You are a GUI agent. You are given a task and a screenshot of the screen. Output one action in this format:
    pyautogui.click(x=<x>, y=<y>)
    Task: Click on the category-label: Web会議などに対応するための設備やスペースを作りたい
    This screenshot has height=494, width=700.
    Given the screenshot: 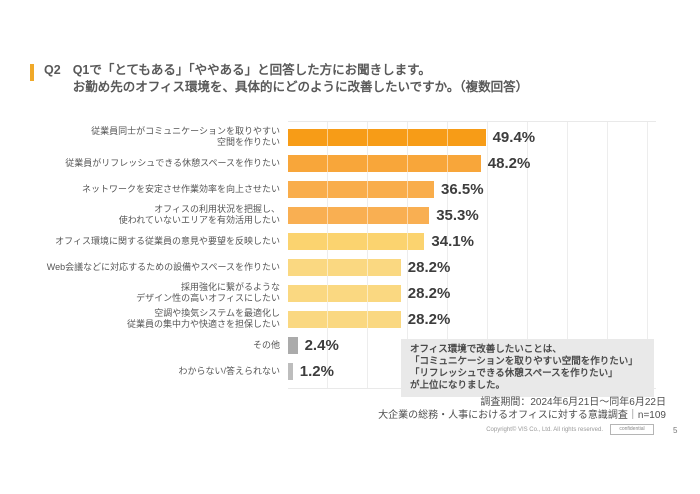 What is the action you would take?
    pyautogui.click(x=163, y=266)
    